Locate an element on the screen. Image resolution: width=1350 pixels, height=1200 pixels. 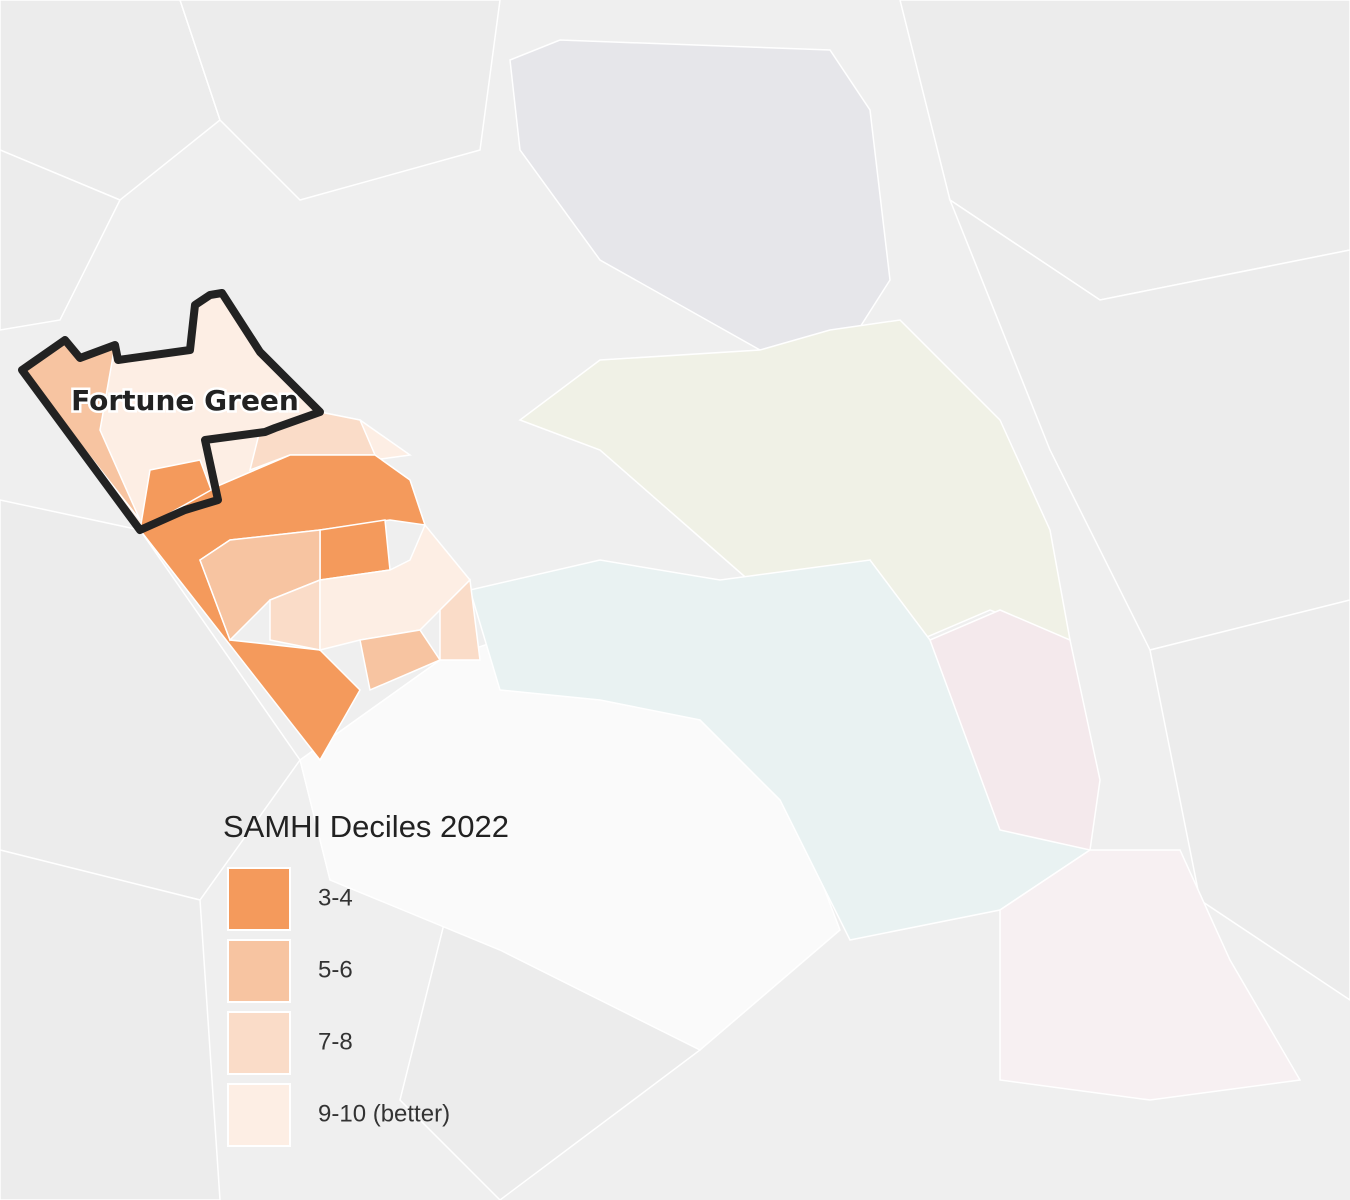
legend-title: SAMHI Deciles 2022 is located at coordinates (366, 826).